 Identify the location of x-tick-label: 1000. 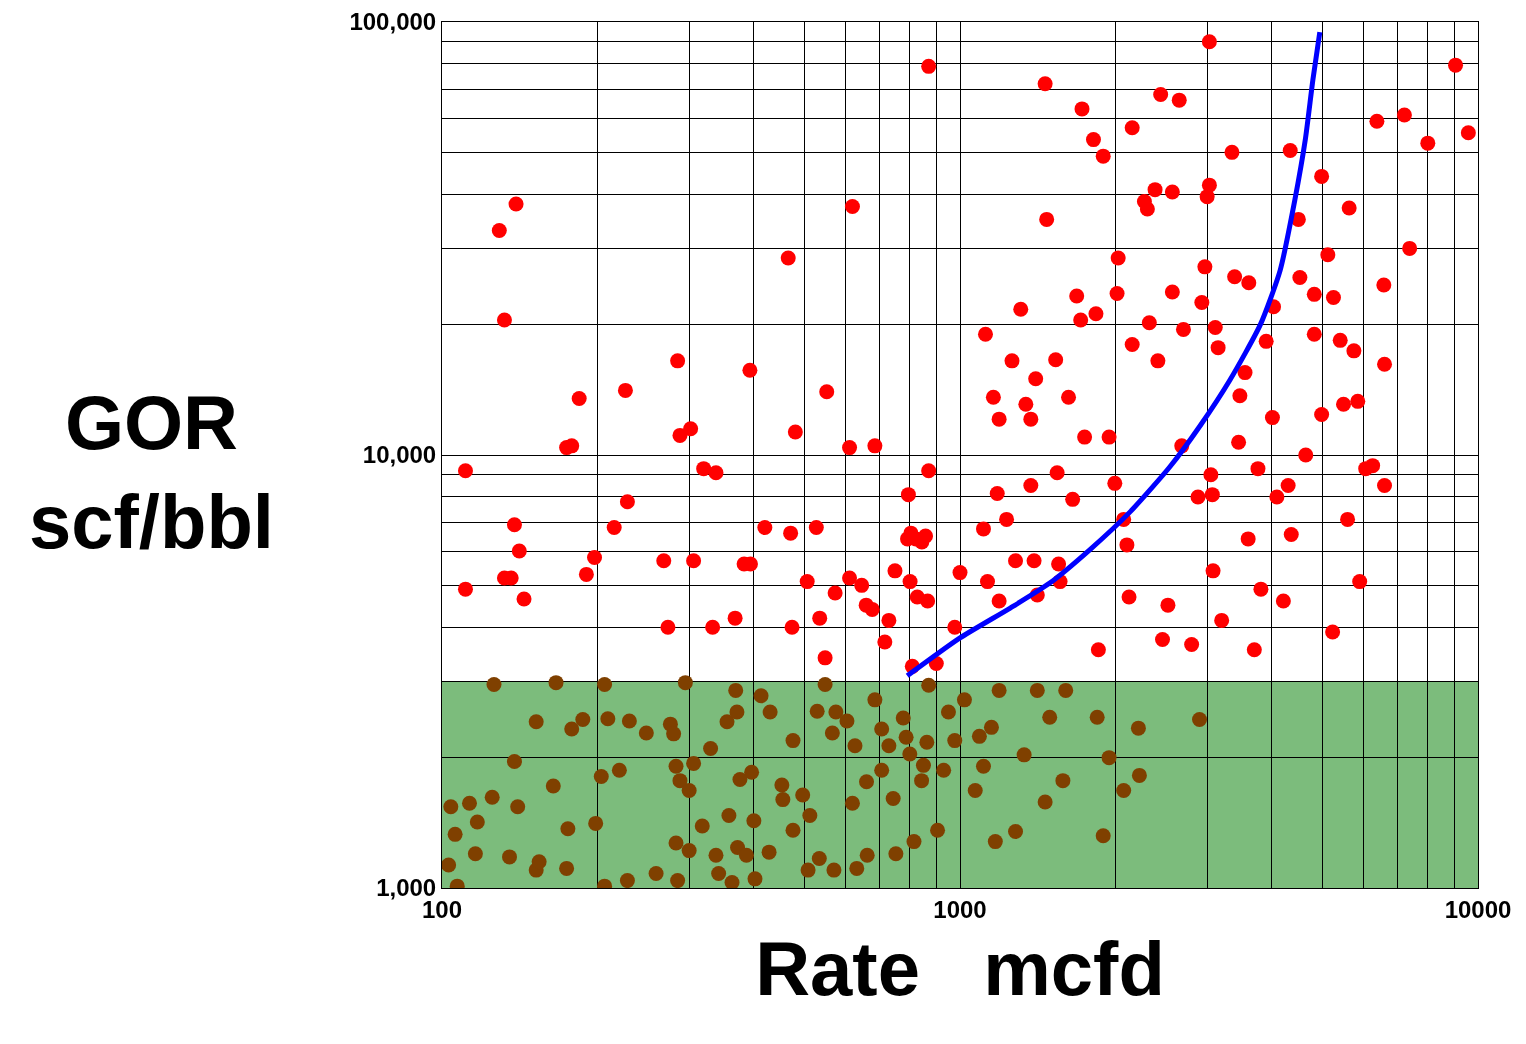
(960, 909).